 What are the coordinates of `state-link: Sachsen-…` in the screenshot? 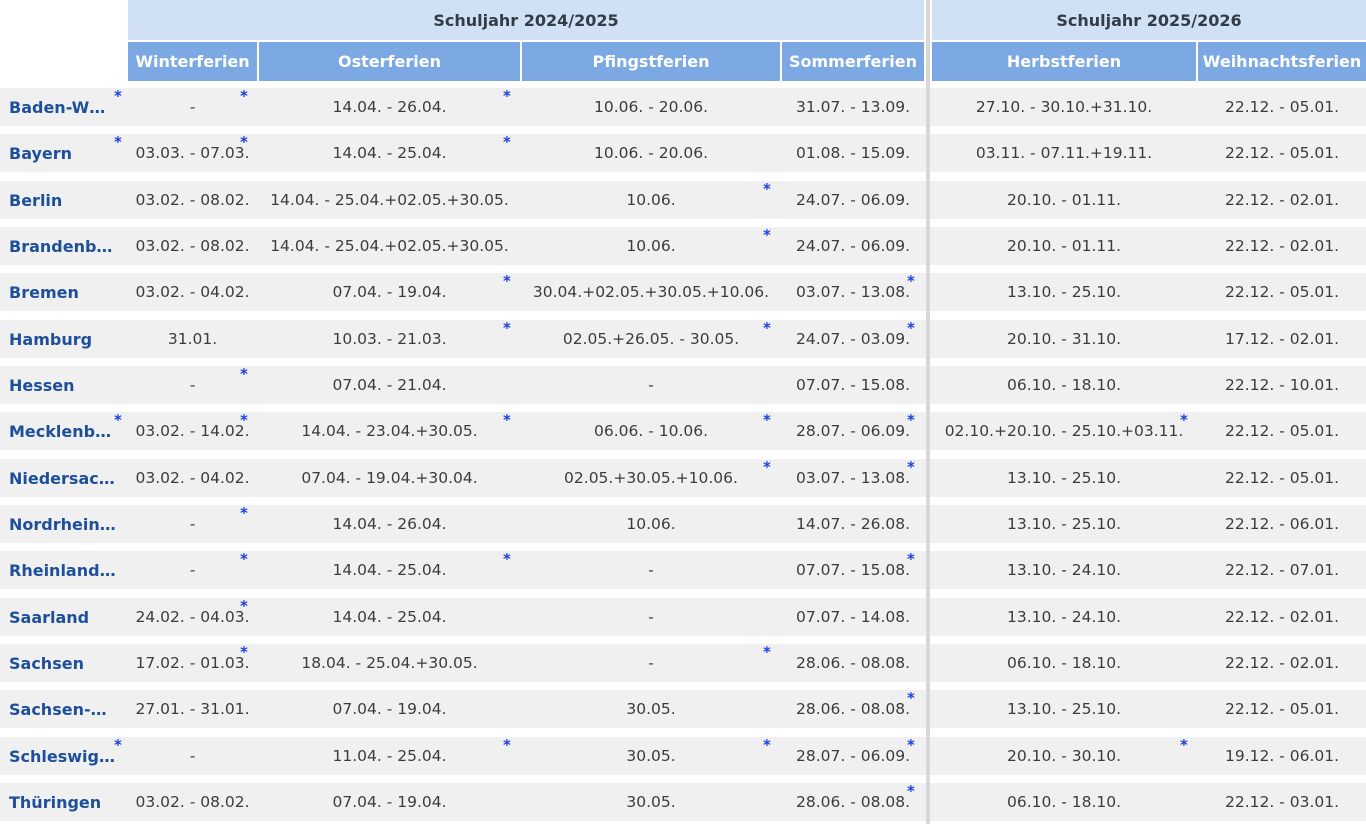 It's located at (58, 709).